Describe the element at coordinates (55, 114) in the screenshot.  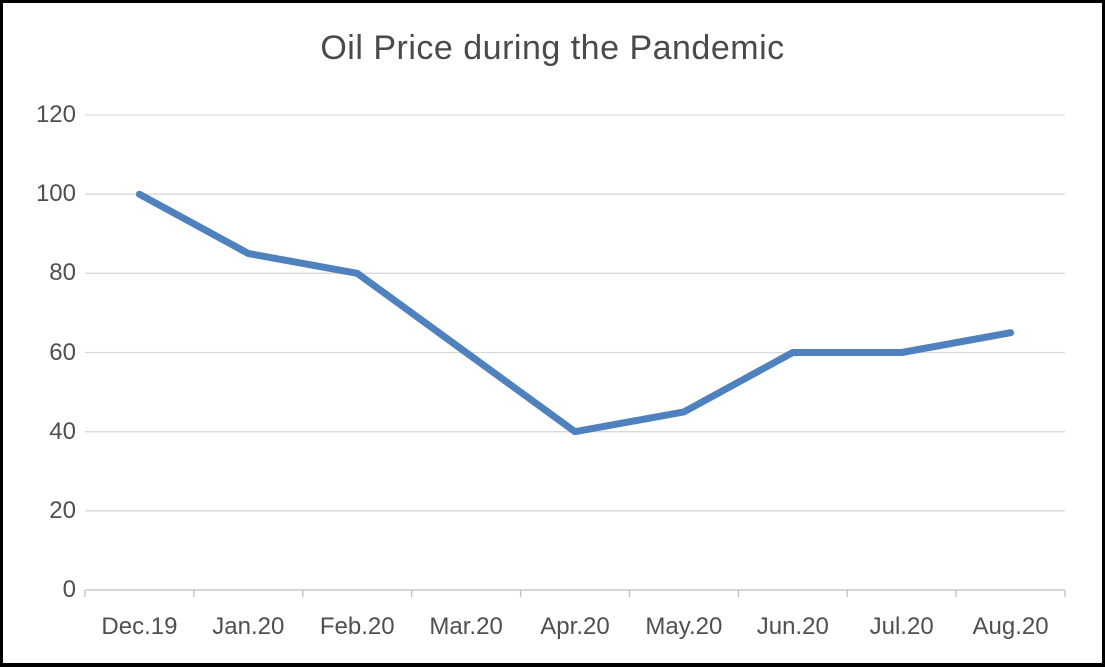
I see `y-axis-label: 120` at that location.